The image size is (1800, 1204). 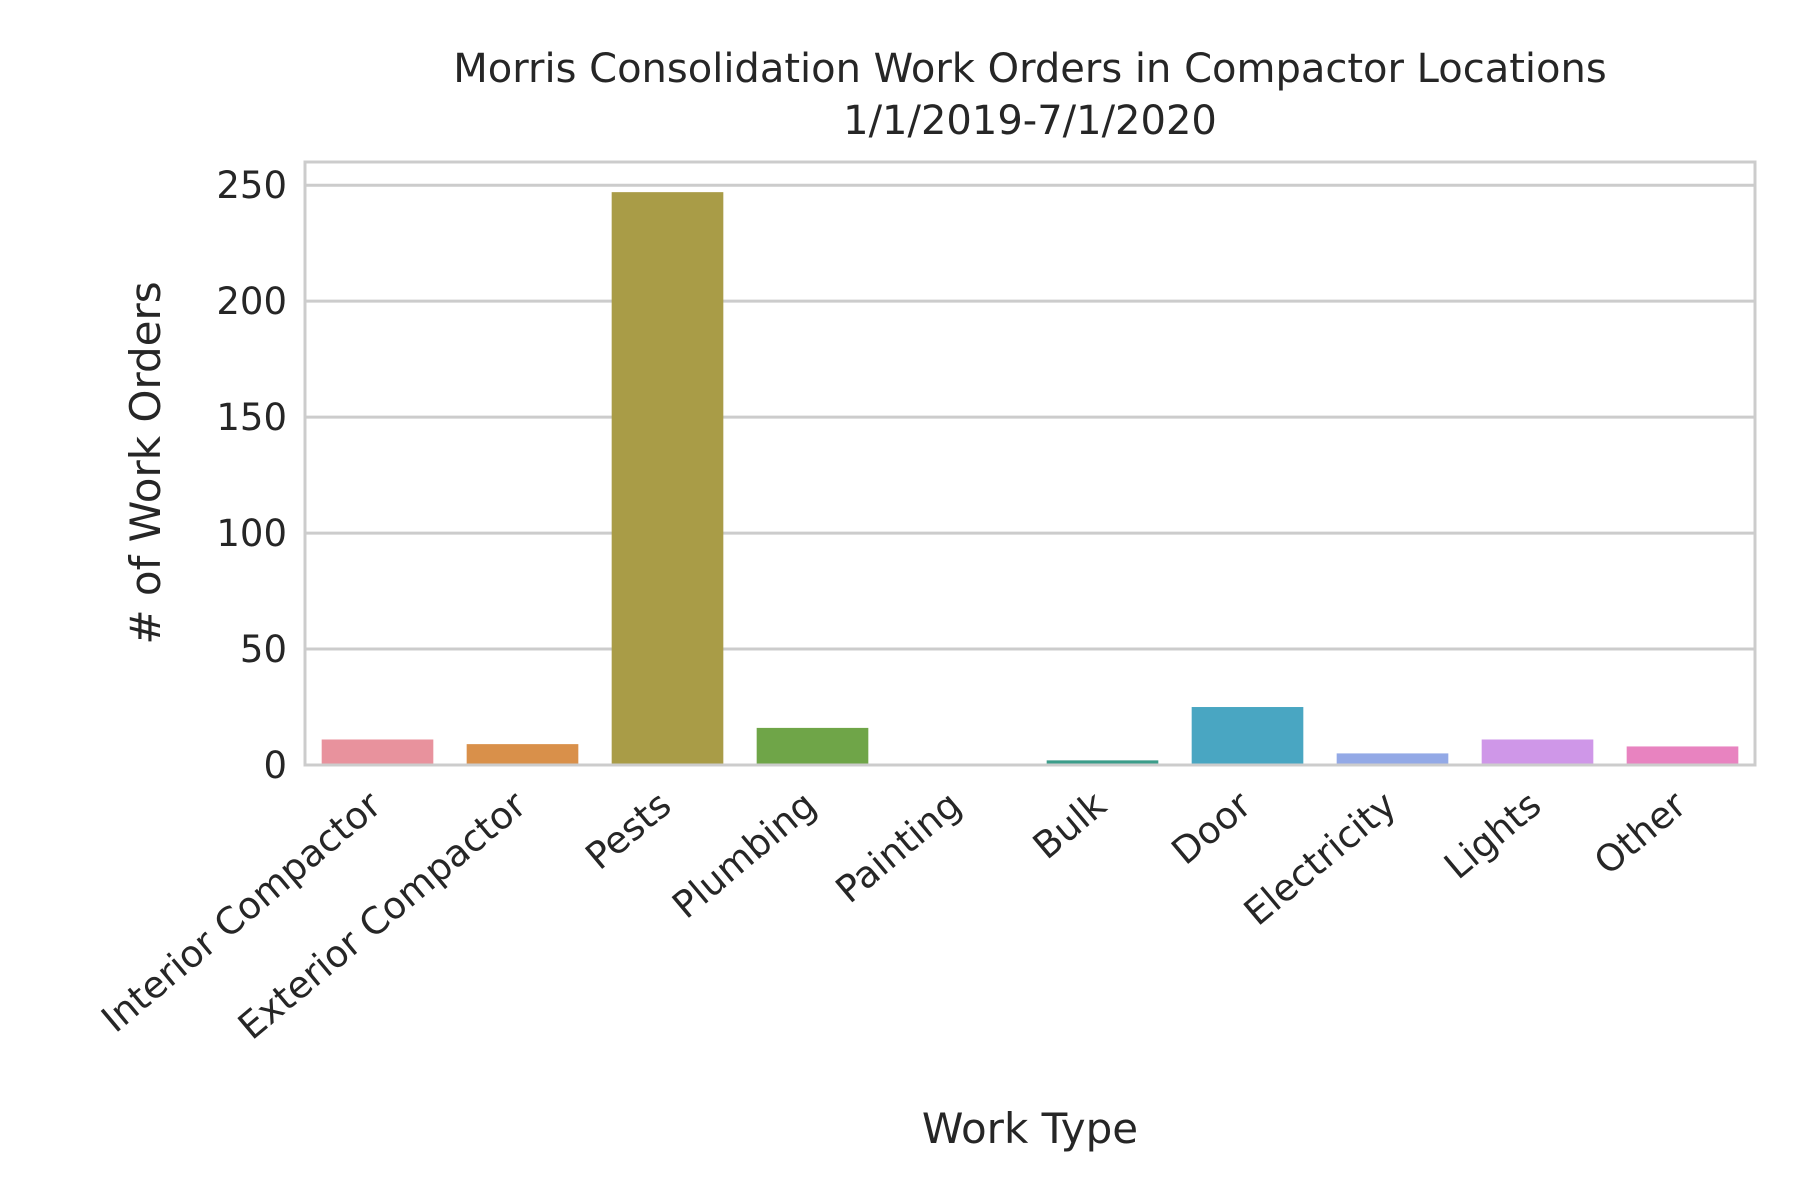 I want to click on x-tick-label: Other, so click(x=1640, y=832).